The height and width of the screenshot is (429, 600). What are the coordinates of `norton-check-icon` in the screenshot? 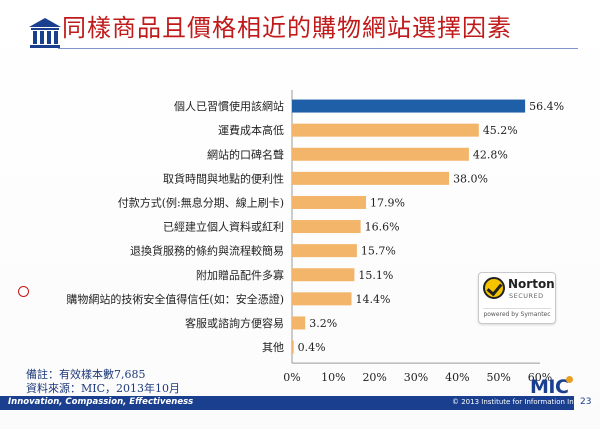 It's located at (494, 288).